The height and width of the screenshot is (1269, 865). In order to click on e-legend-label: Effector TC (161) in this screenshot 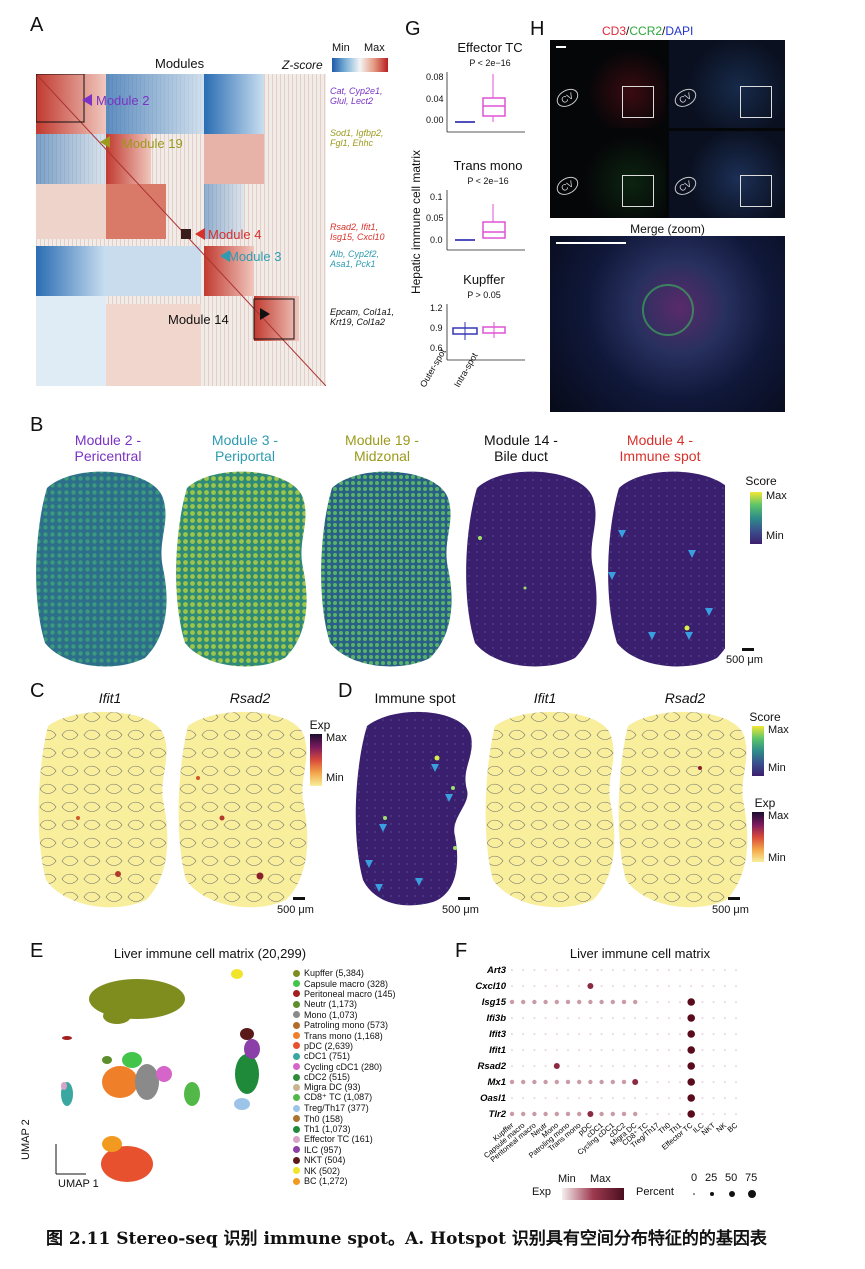, I will do `click(338, 1139)`.